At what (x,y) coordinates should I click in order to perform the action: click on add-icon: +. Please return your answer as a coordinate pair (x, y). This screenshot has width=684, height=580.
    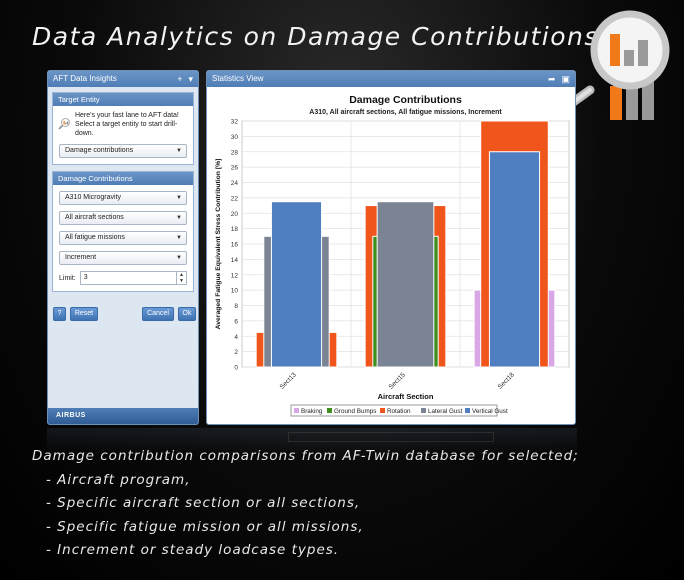
    Looking at the image, I should click on (180, 79).